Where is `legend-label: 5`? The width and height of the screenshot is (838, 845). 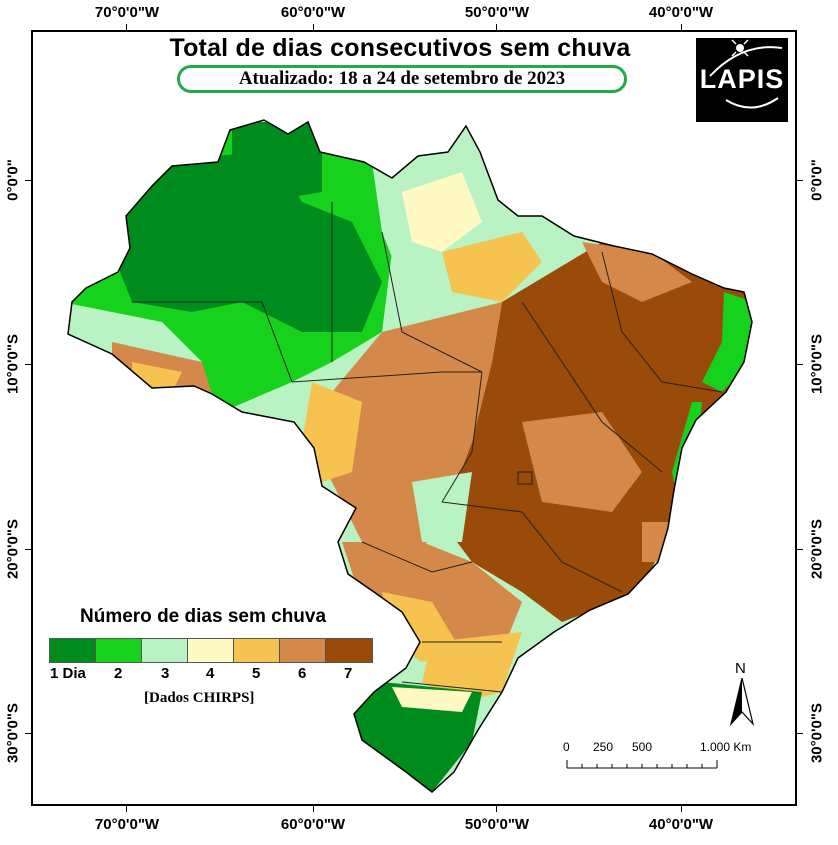 legend-label: 5 is located at coordinates (256, 673).